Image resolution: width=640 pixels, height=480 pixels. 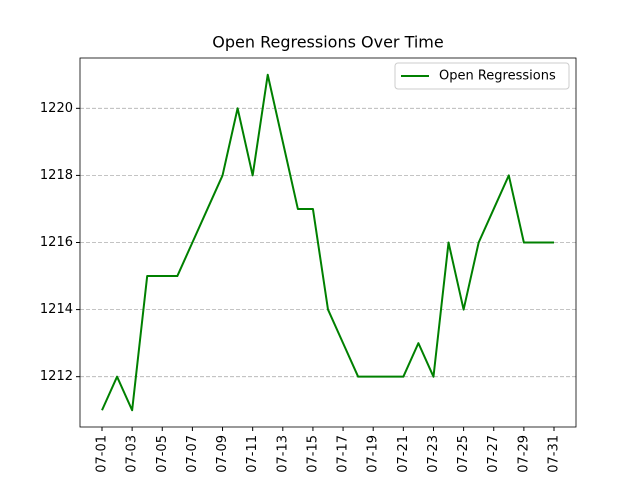 What do you see at coordinates (56, 376) in the screenshot?
I see `y-tick-label: 1212` at bounding box center [56, 376].